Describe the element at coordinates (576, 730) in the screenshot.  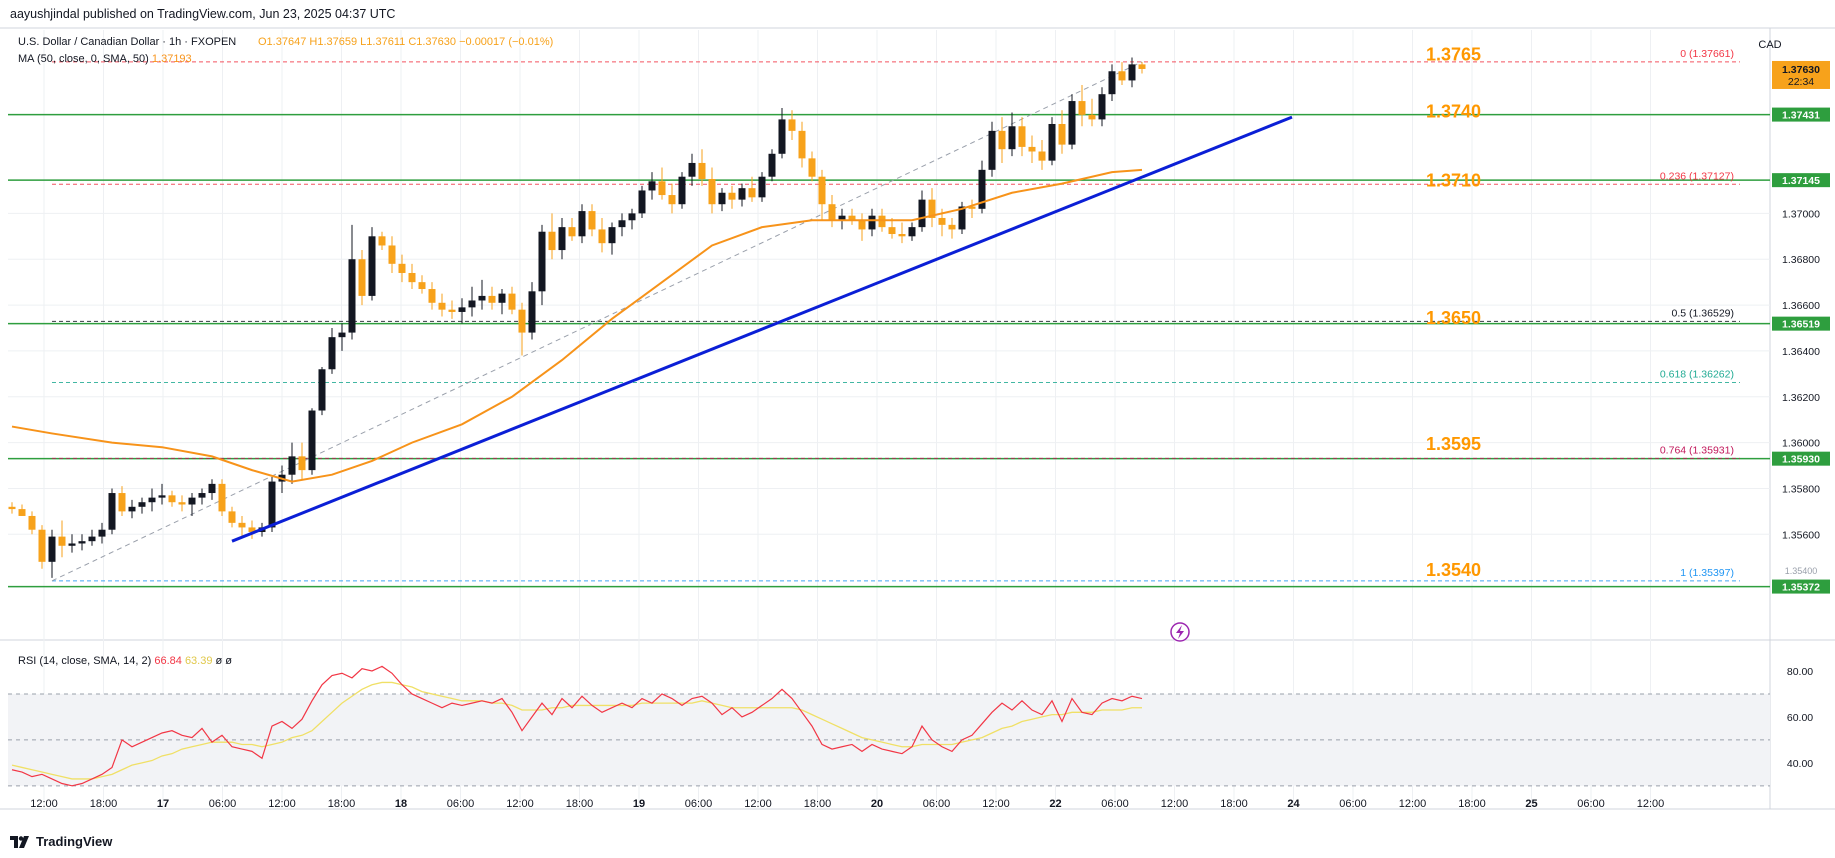
I see `rsi-ma-line` at that location.